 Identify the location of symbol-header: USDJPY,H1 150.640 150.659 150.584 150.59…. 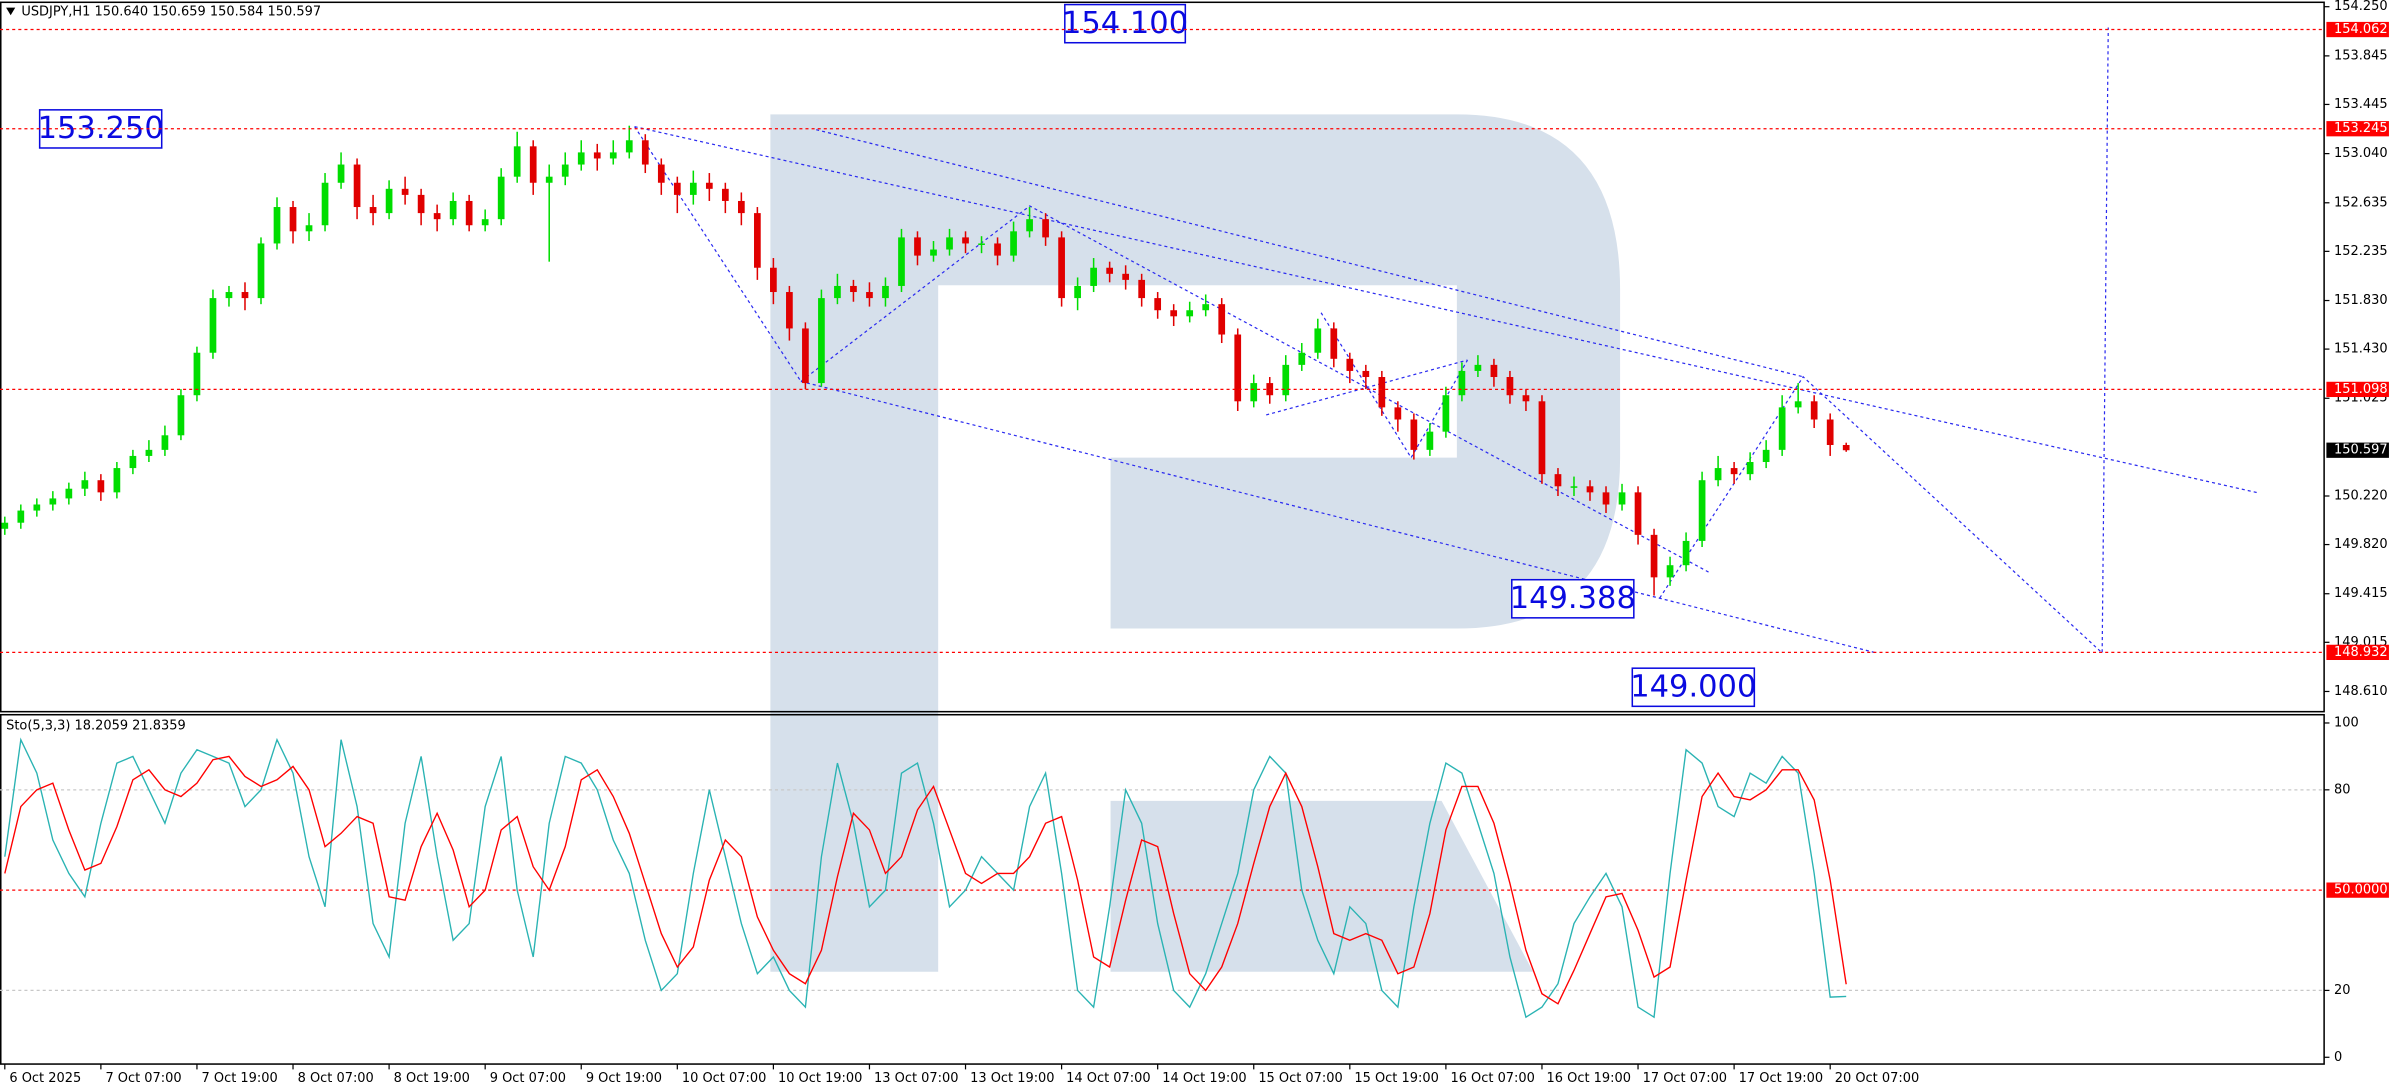
(171, 12).